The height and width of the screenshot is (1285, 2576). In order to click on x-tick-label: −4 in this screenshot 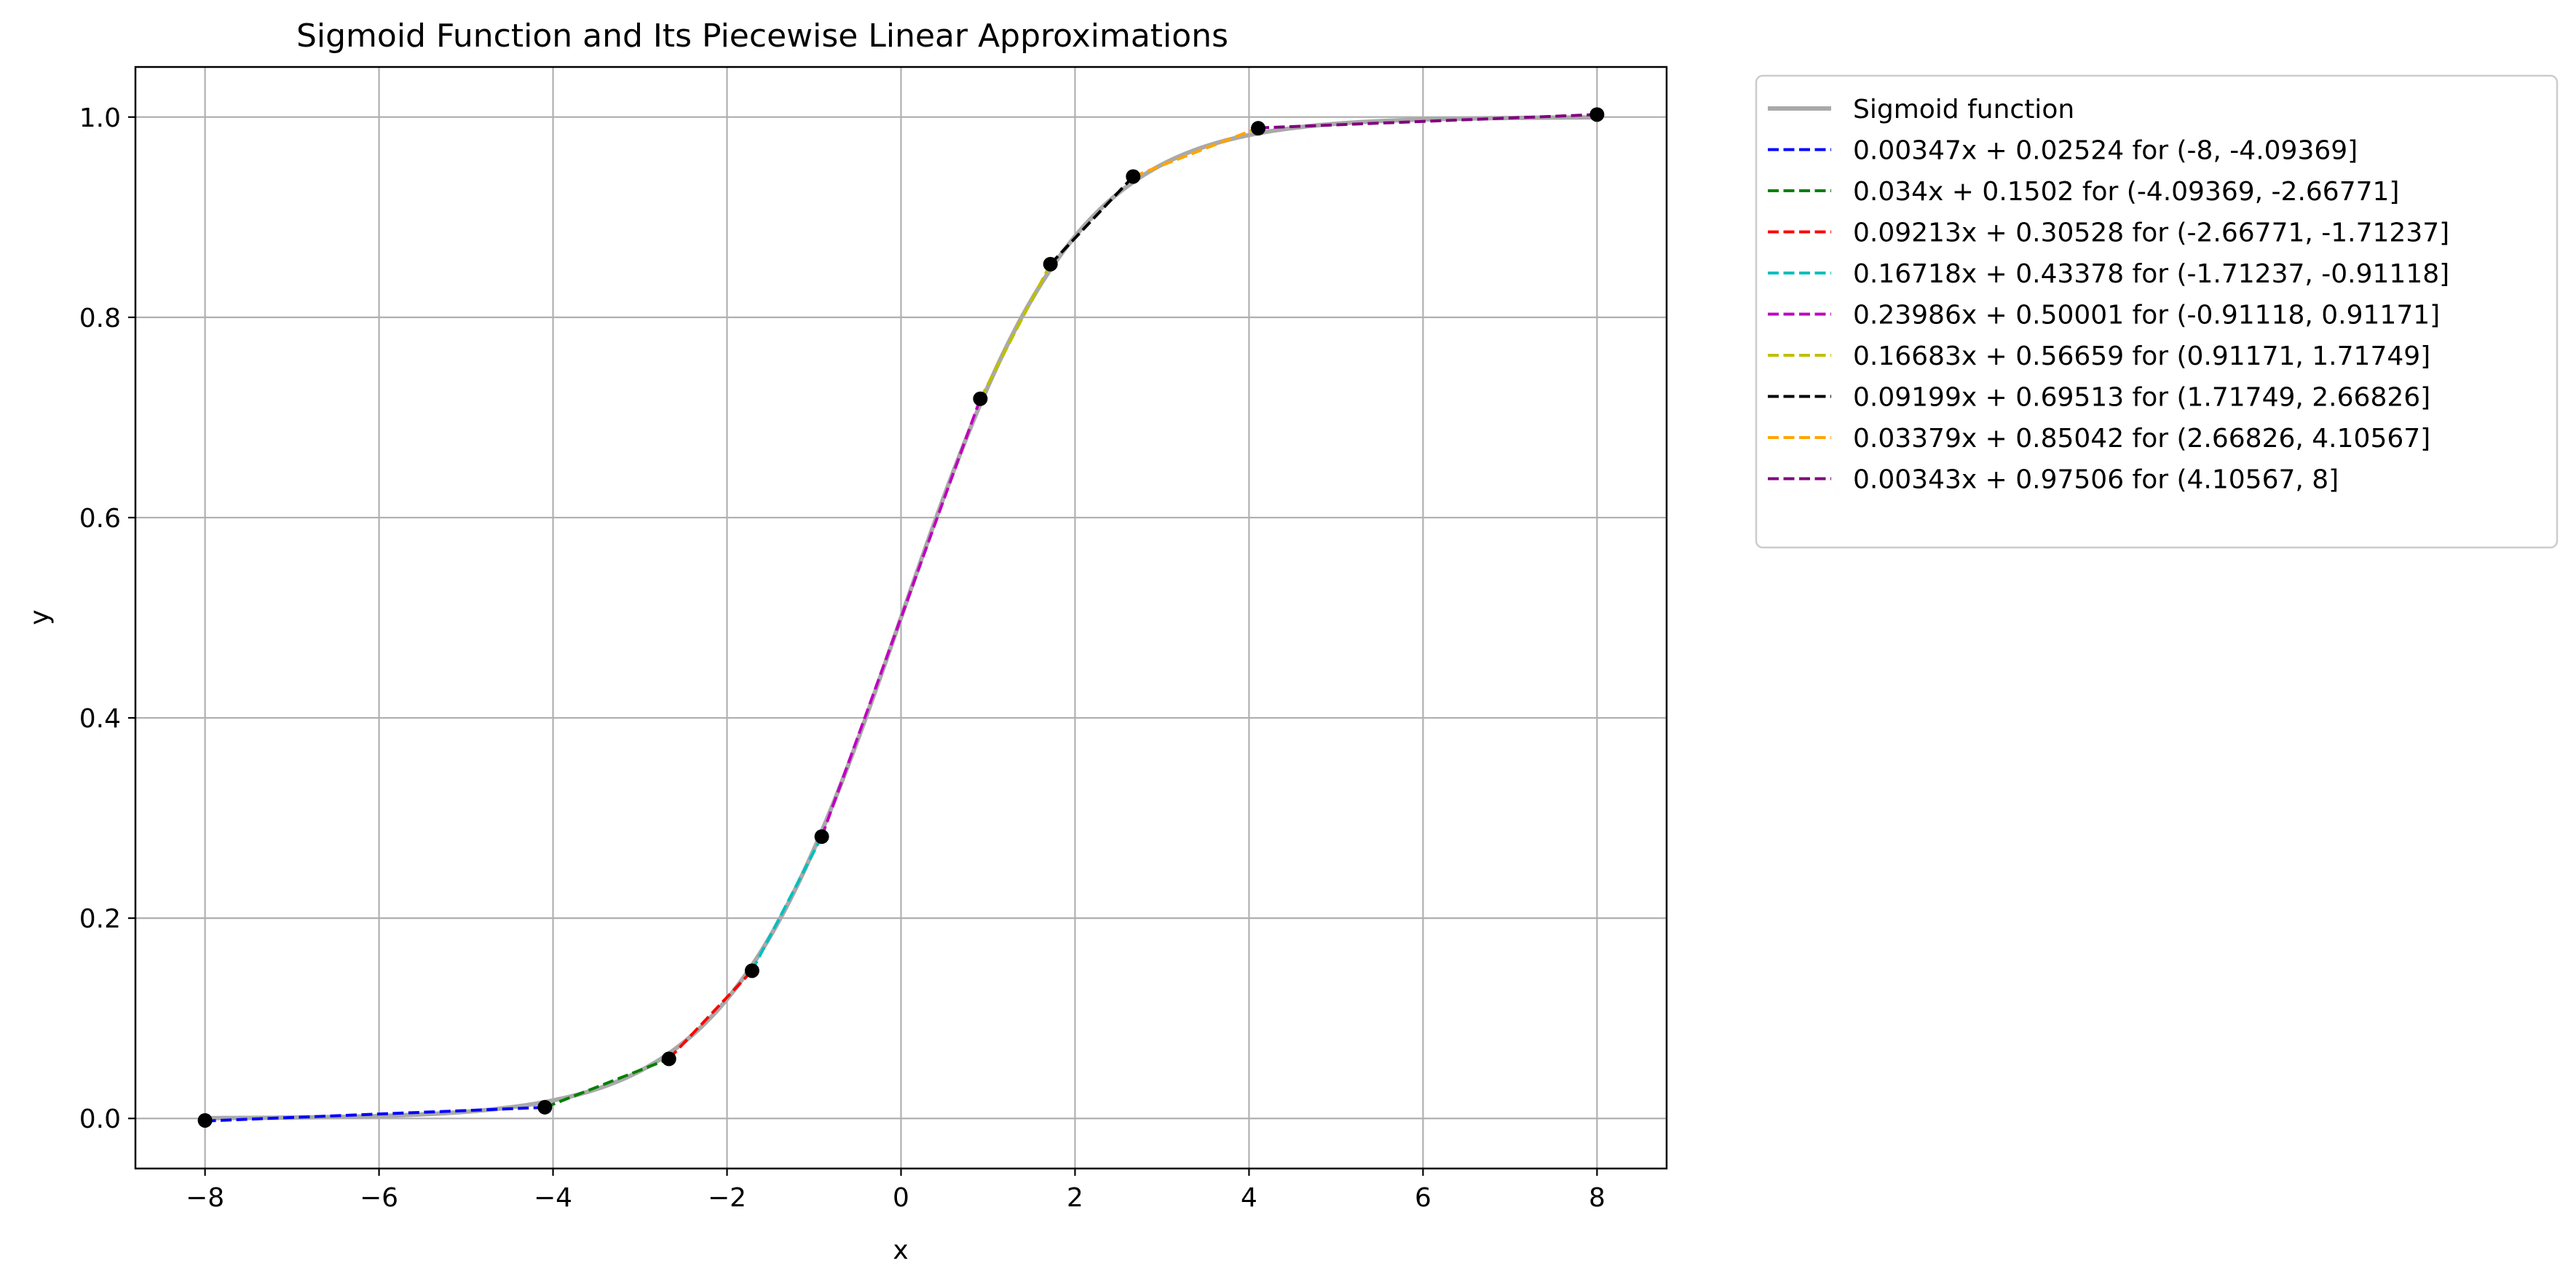, I will do `click(553, 1198)`.